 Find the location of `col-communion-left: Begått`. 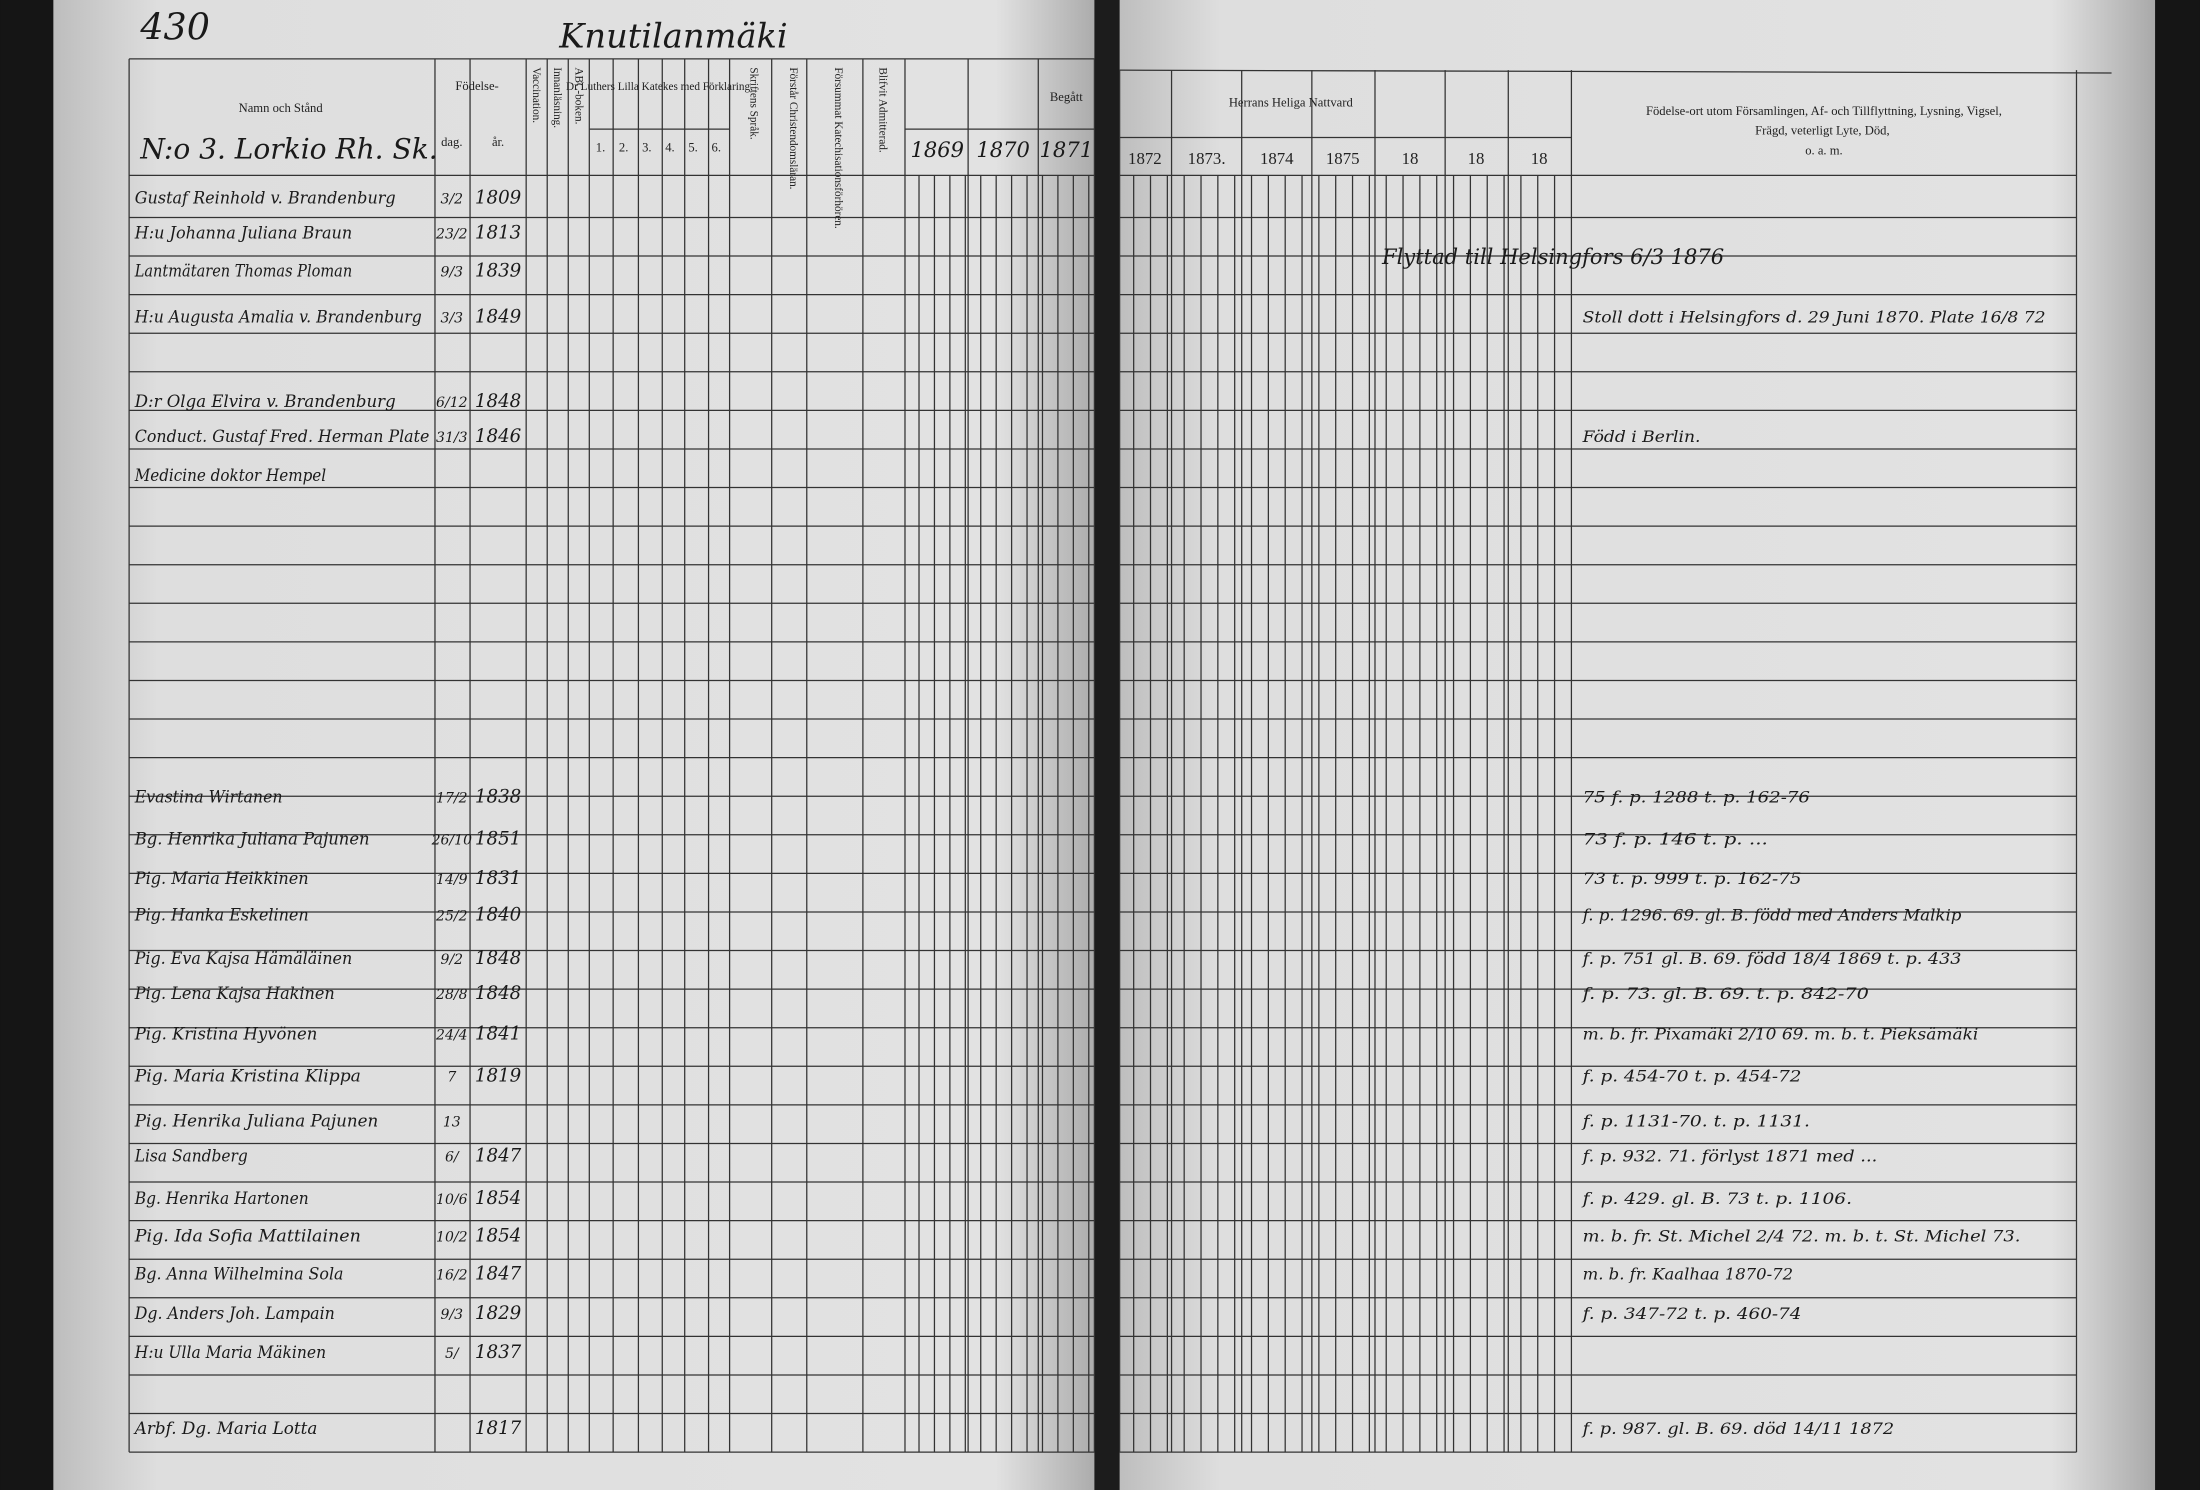

col-communion-left: Begått is located at coordinates (1066, 97).